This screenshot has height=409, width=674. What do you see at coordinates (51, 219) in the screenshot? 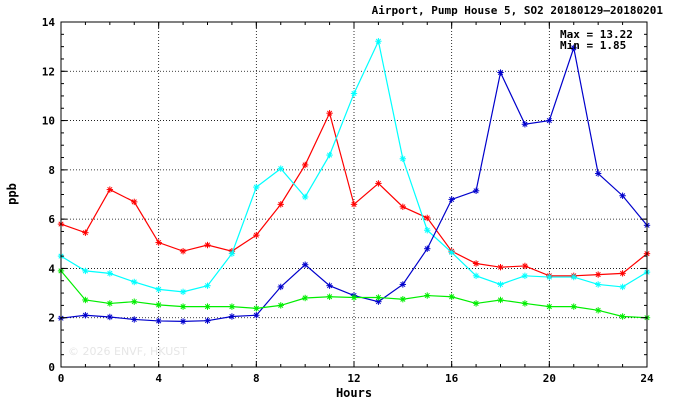
I see `y-tick-label: 6` at bounding box center [51, 219].